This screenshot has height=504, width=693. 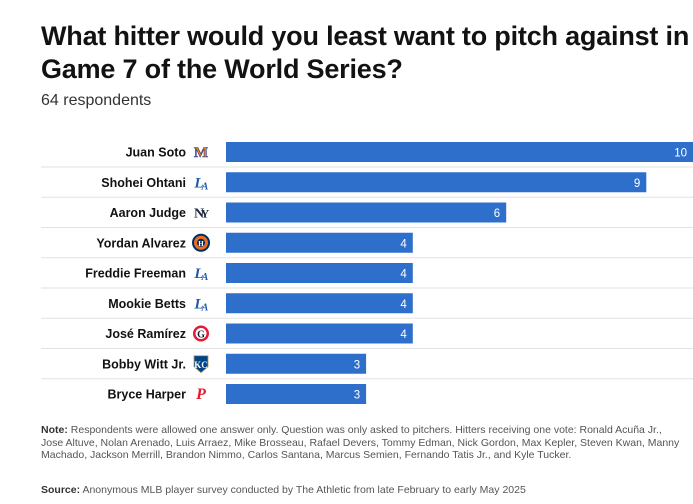 What do you see at coordinates (143, 183) in the screenshot?
I see `row-label: Shohei Ohtani` at bounding box center [143, 183].